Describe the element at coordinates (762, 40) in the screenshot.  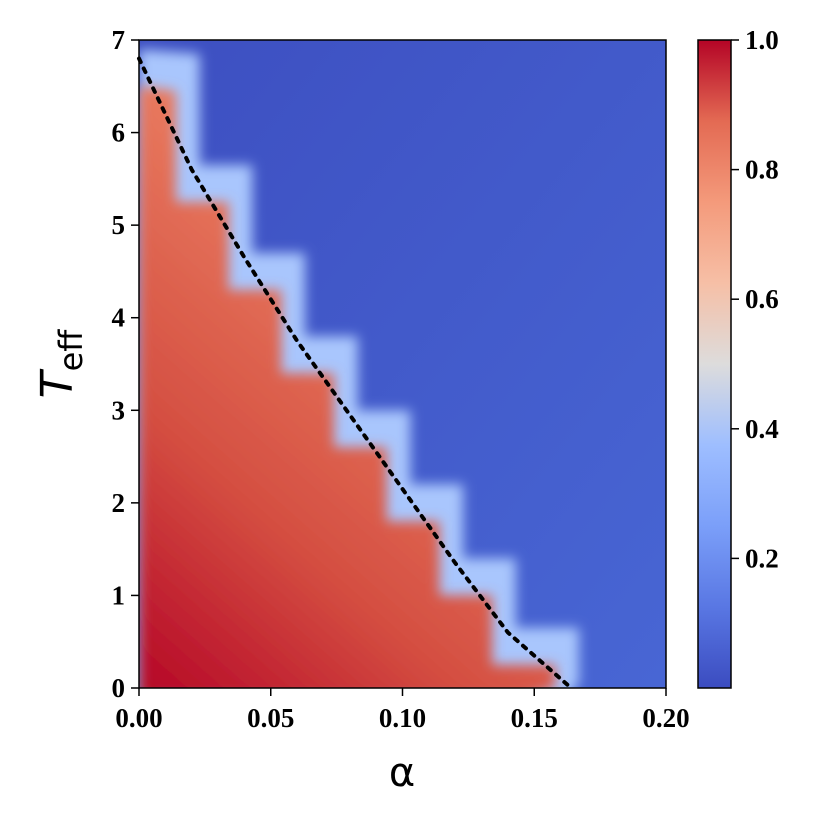
I see `colorbar-tick-label: 1.0` at that location.